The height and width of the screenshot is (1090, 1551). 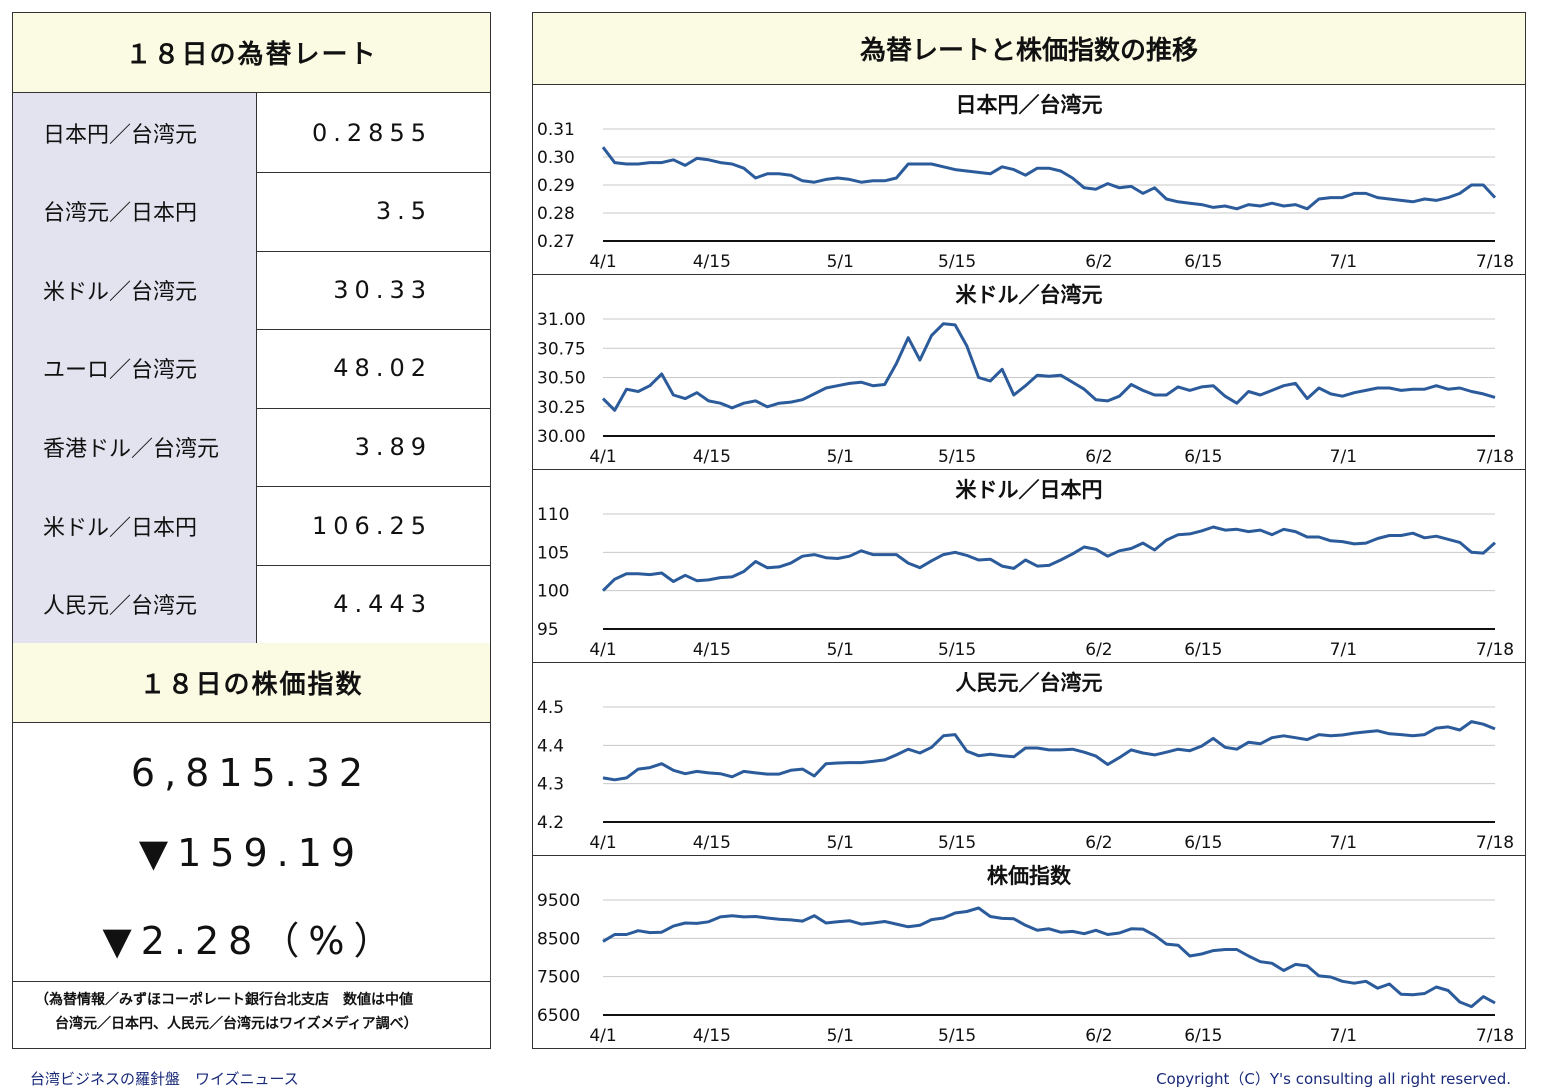 I want to click on line-chart: 110 105 100 95 4/1 4/15 5/1 5/15 6/2 6/15 7/1 7/18, so click(x=1025, y=582).